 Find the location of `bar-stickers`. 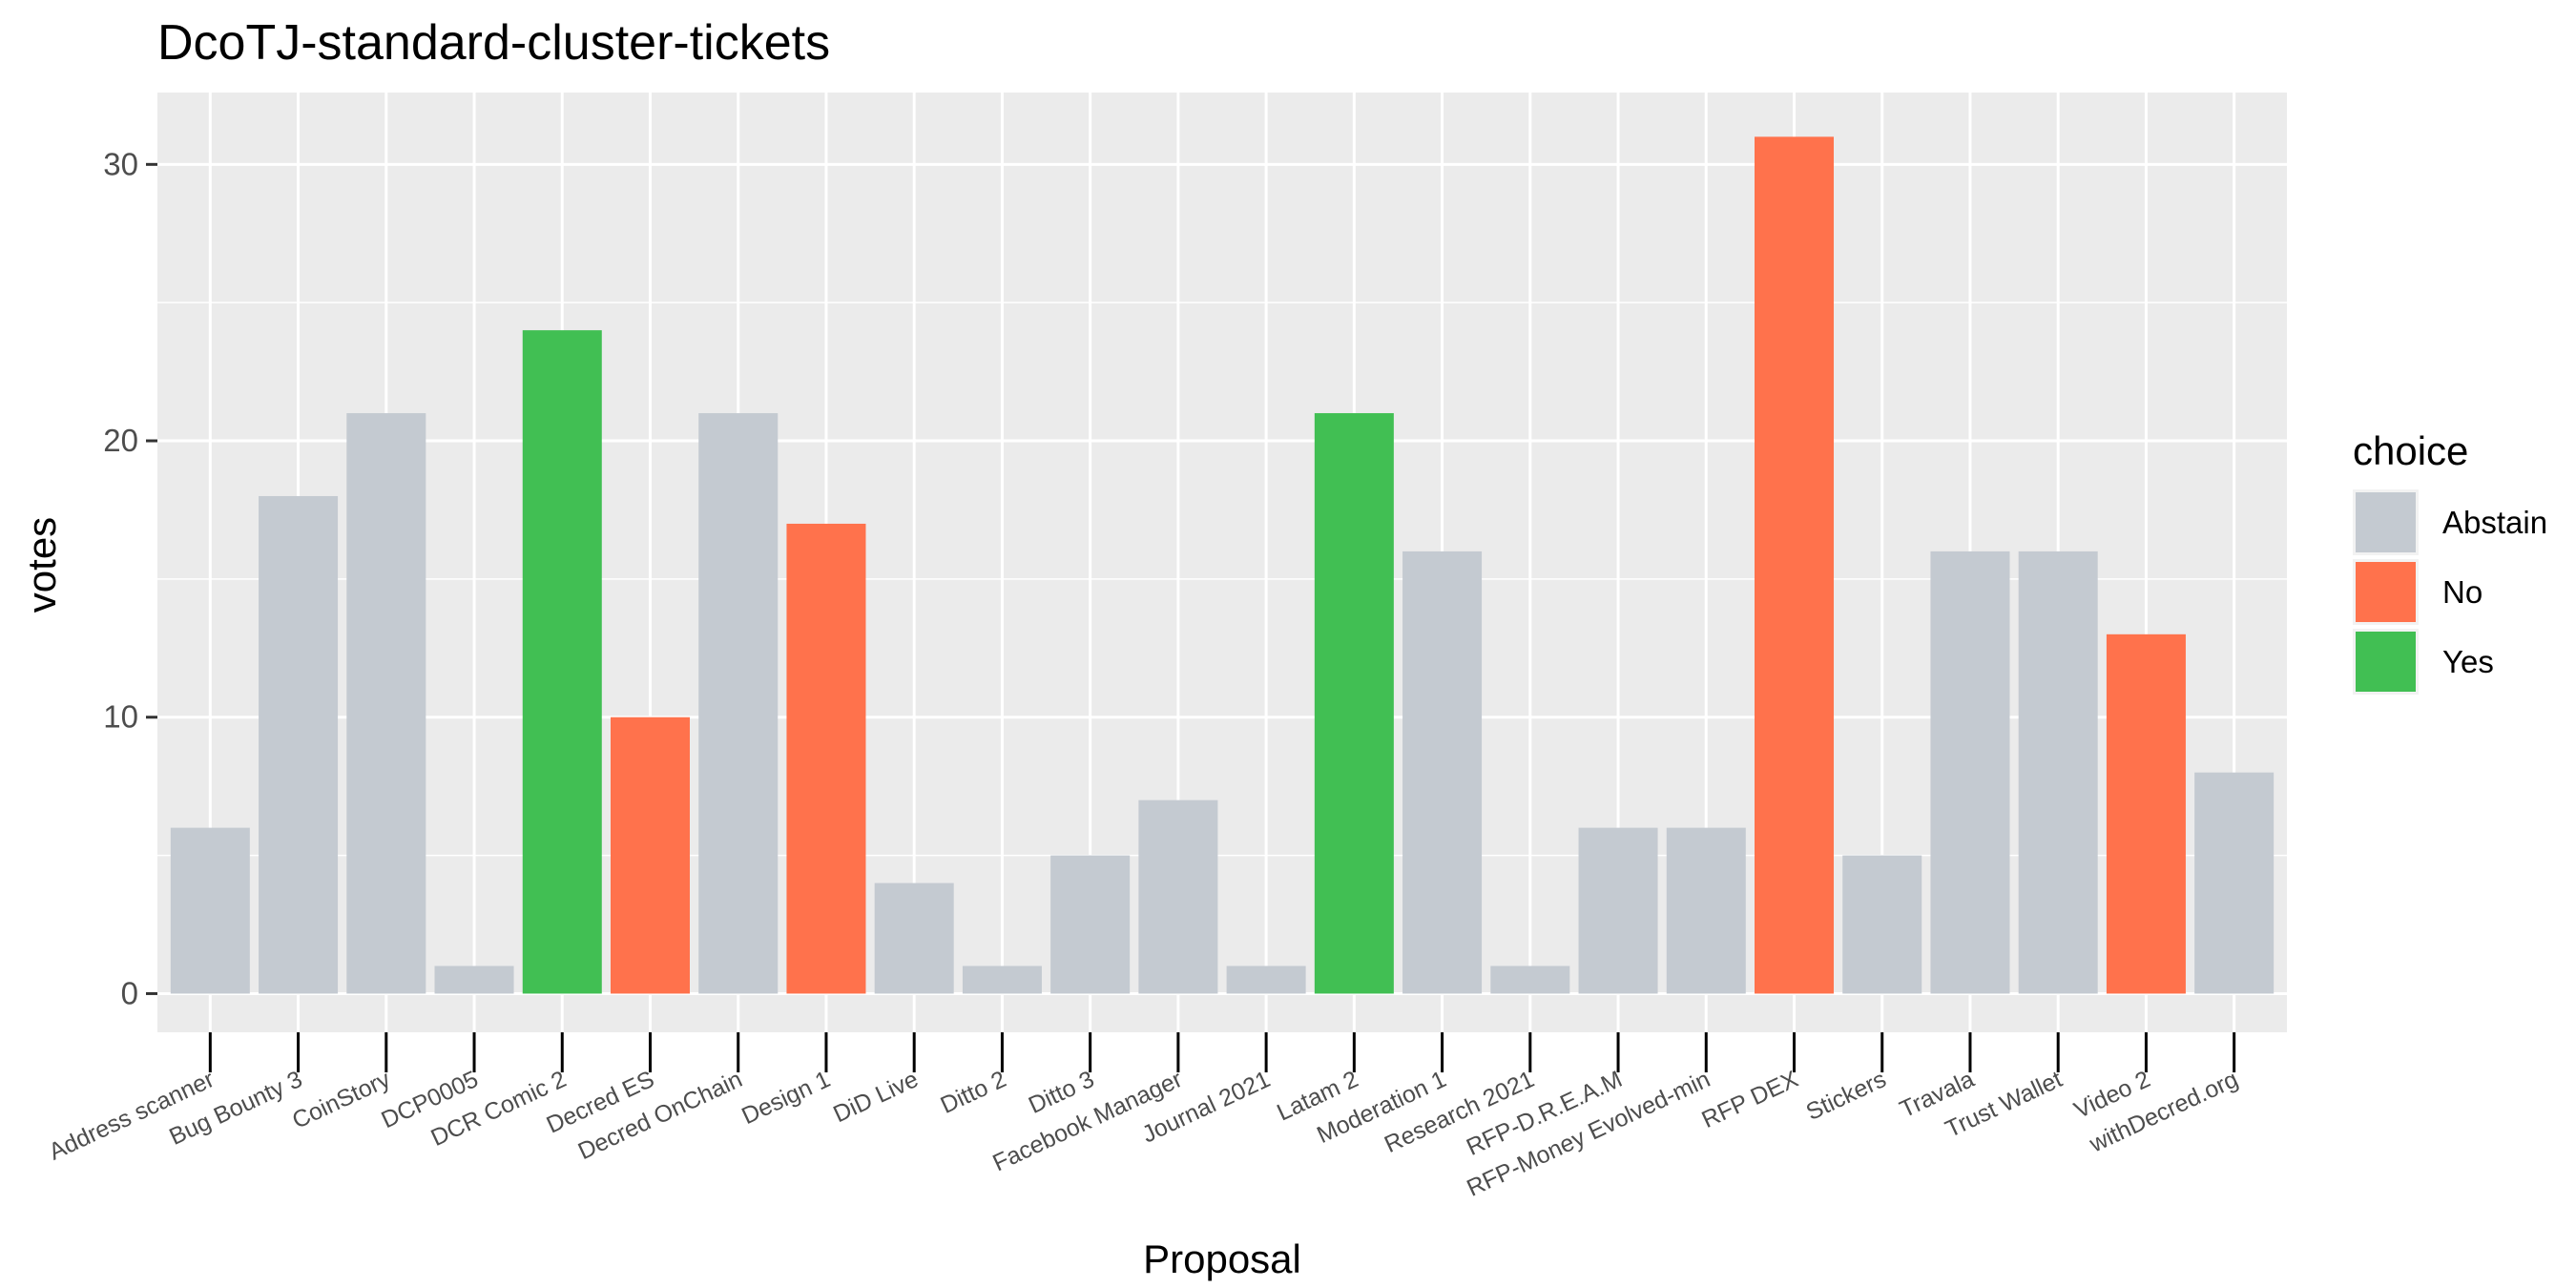

bar-stickers is located at coordinates (1882, 924).